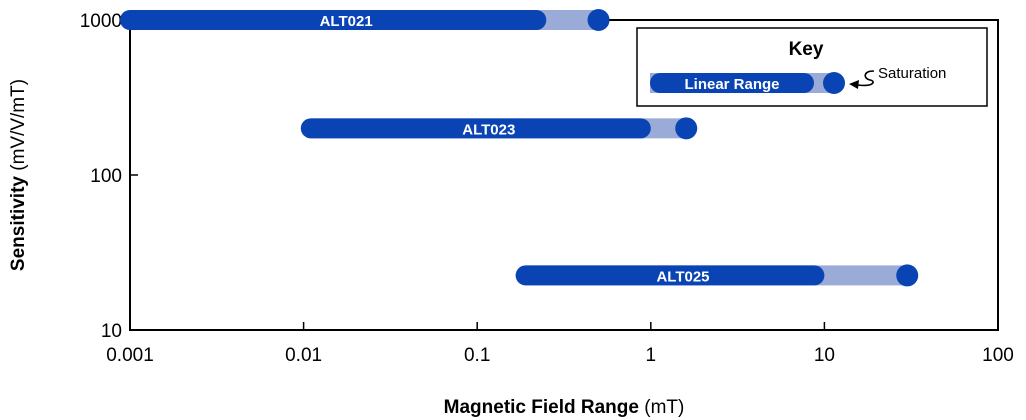  I want to click on bar-label: ALT025, so click(682, 276).